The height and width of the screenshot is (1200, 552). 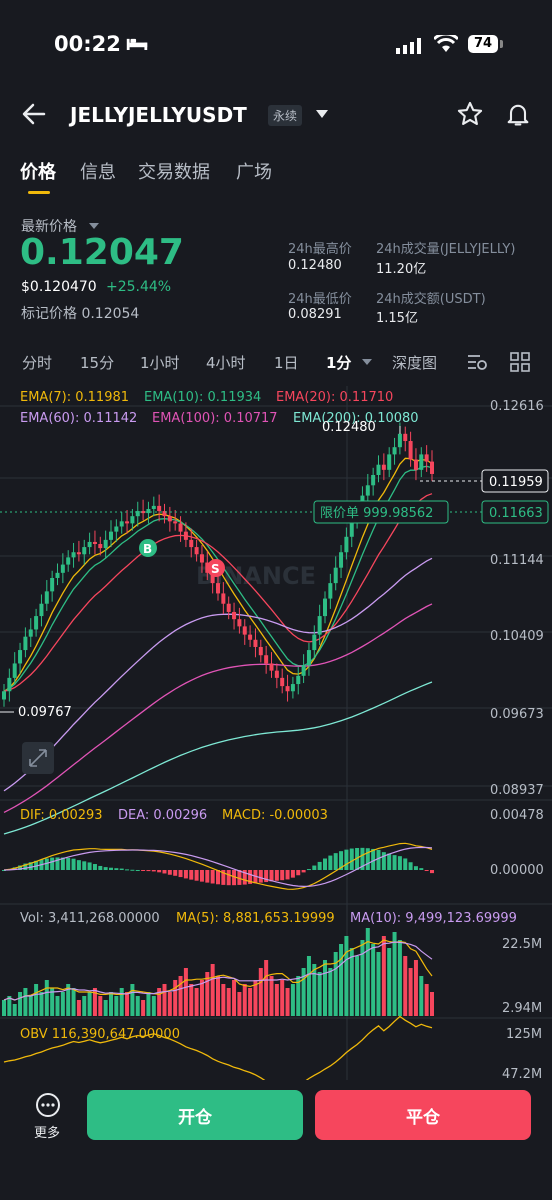 I want to click on price-type-caret-icon, so click(x=94, y=226).